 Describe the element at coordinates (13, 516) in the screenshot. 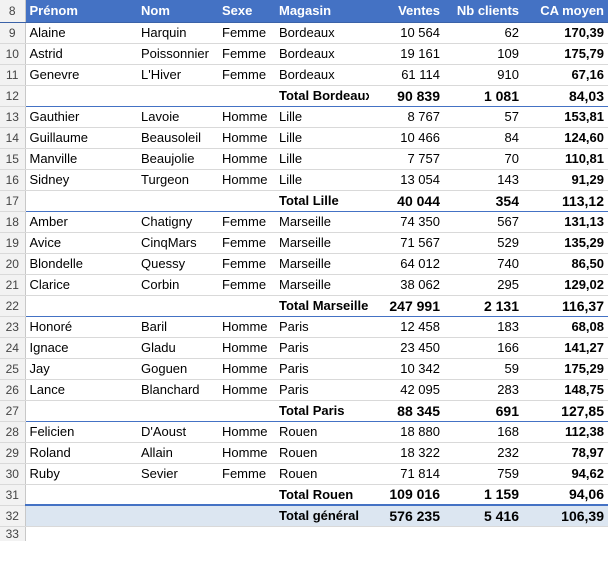

I see `row-number: 32` at that location.